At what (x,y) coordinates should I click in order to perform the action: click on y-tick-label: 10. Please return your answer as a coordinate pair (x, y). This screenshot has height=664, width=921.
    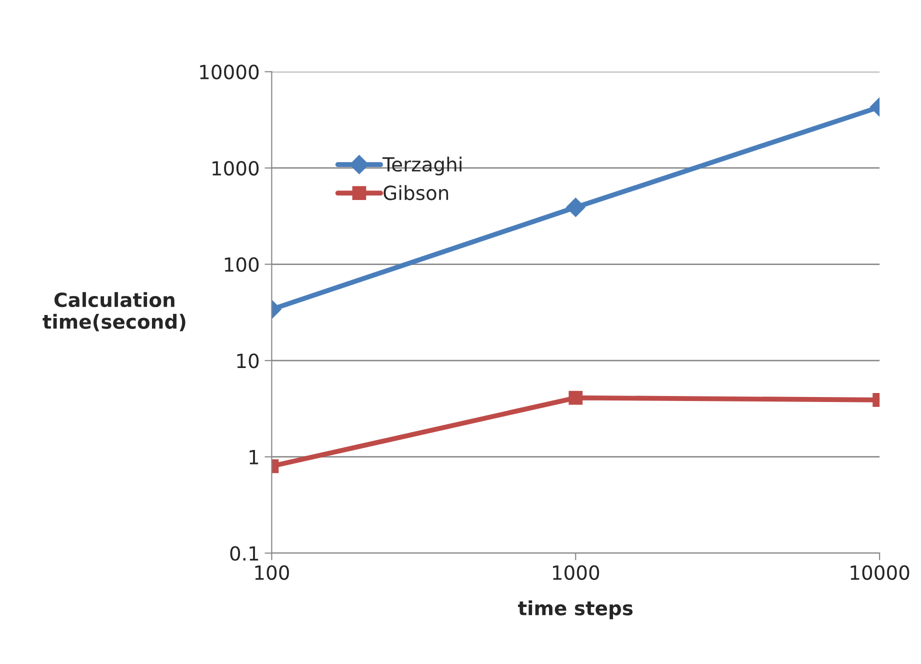
    Looking at the image, I should click on (248, 361).